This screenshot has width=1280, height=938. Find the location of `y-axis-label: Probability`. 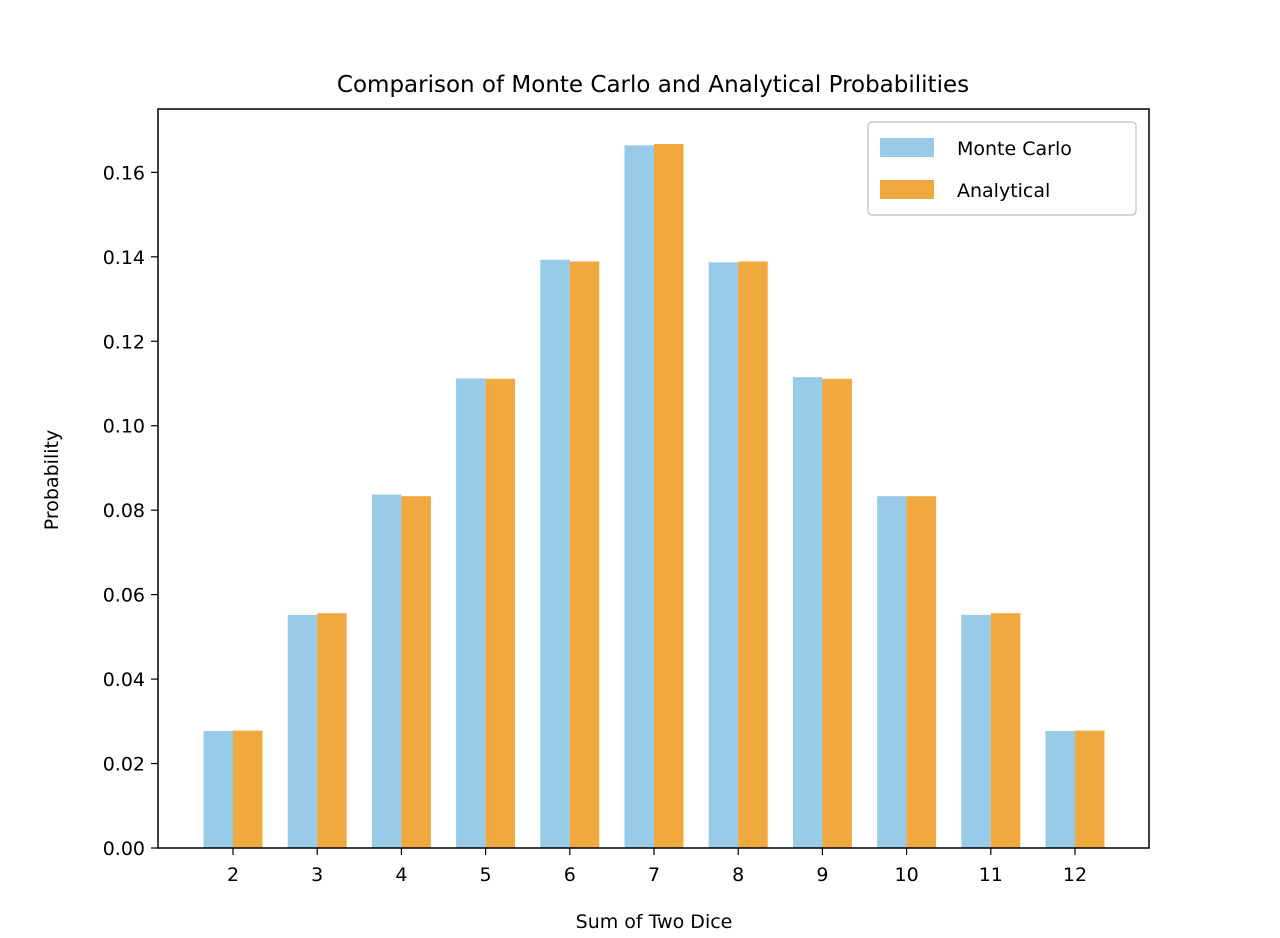

y-axis-label: Probability is located at coordinates (52, 480).